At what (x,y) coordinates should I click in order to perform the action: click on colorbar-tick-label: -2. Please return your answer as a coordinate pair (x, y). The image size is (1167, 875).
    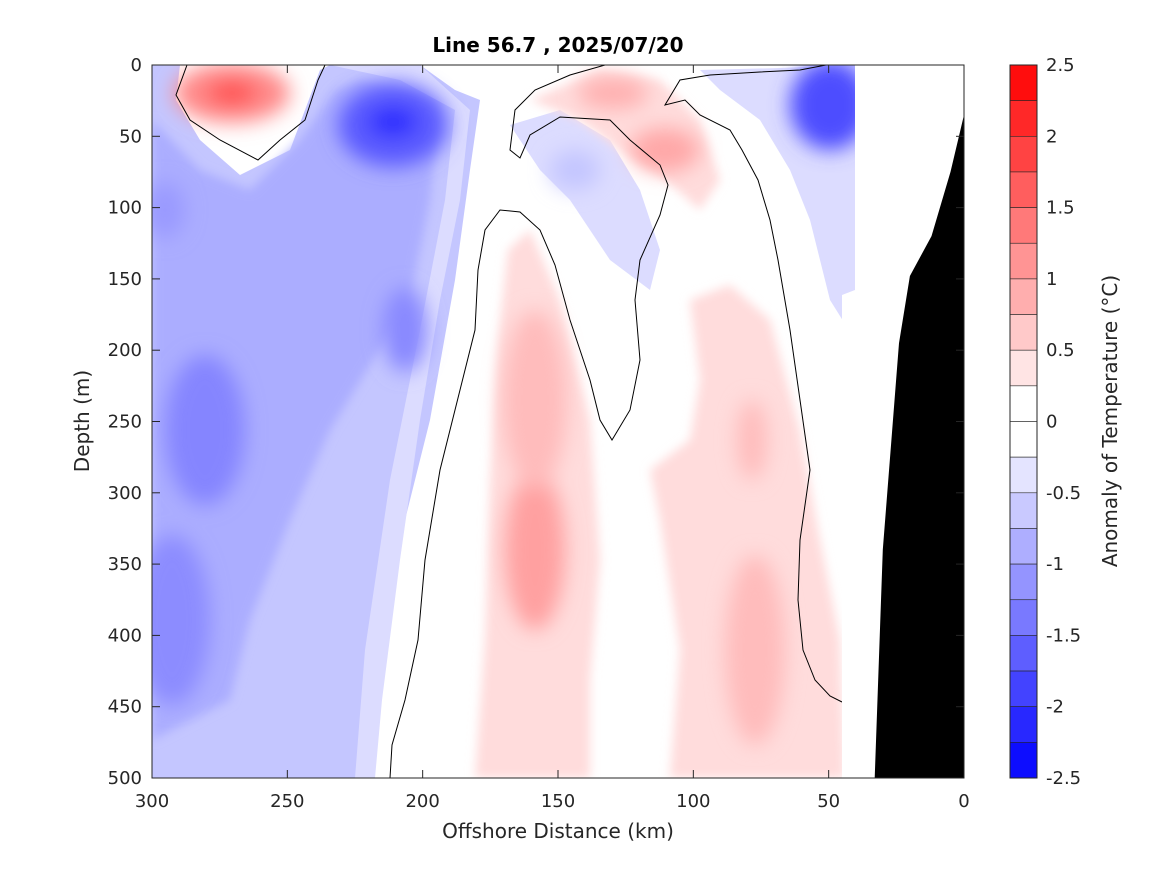
    Looking at the image, I should click on (1055, 707).